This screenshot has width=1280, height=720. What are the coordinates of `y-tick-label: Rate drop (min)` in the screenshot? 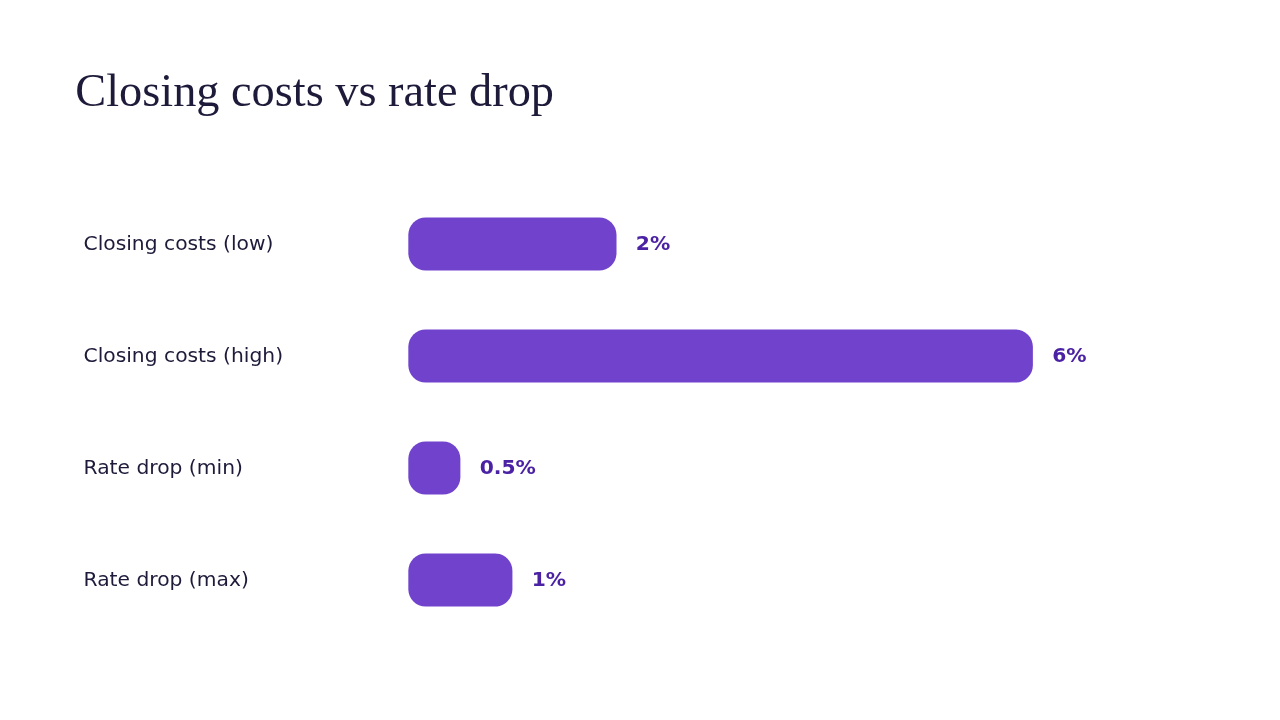 It's located at (163, 466).